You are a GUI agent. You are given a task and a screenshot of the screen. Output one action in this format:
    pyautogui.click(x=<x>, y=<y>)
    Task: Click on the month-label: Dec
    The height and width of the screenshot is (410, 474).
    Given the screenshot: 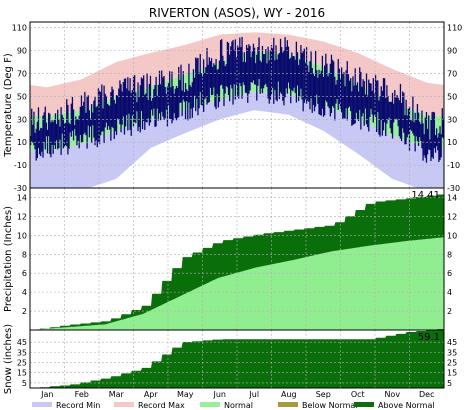 What is the action you would take?
    pyautogui.click(x=426, y=394)
    